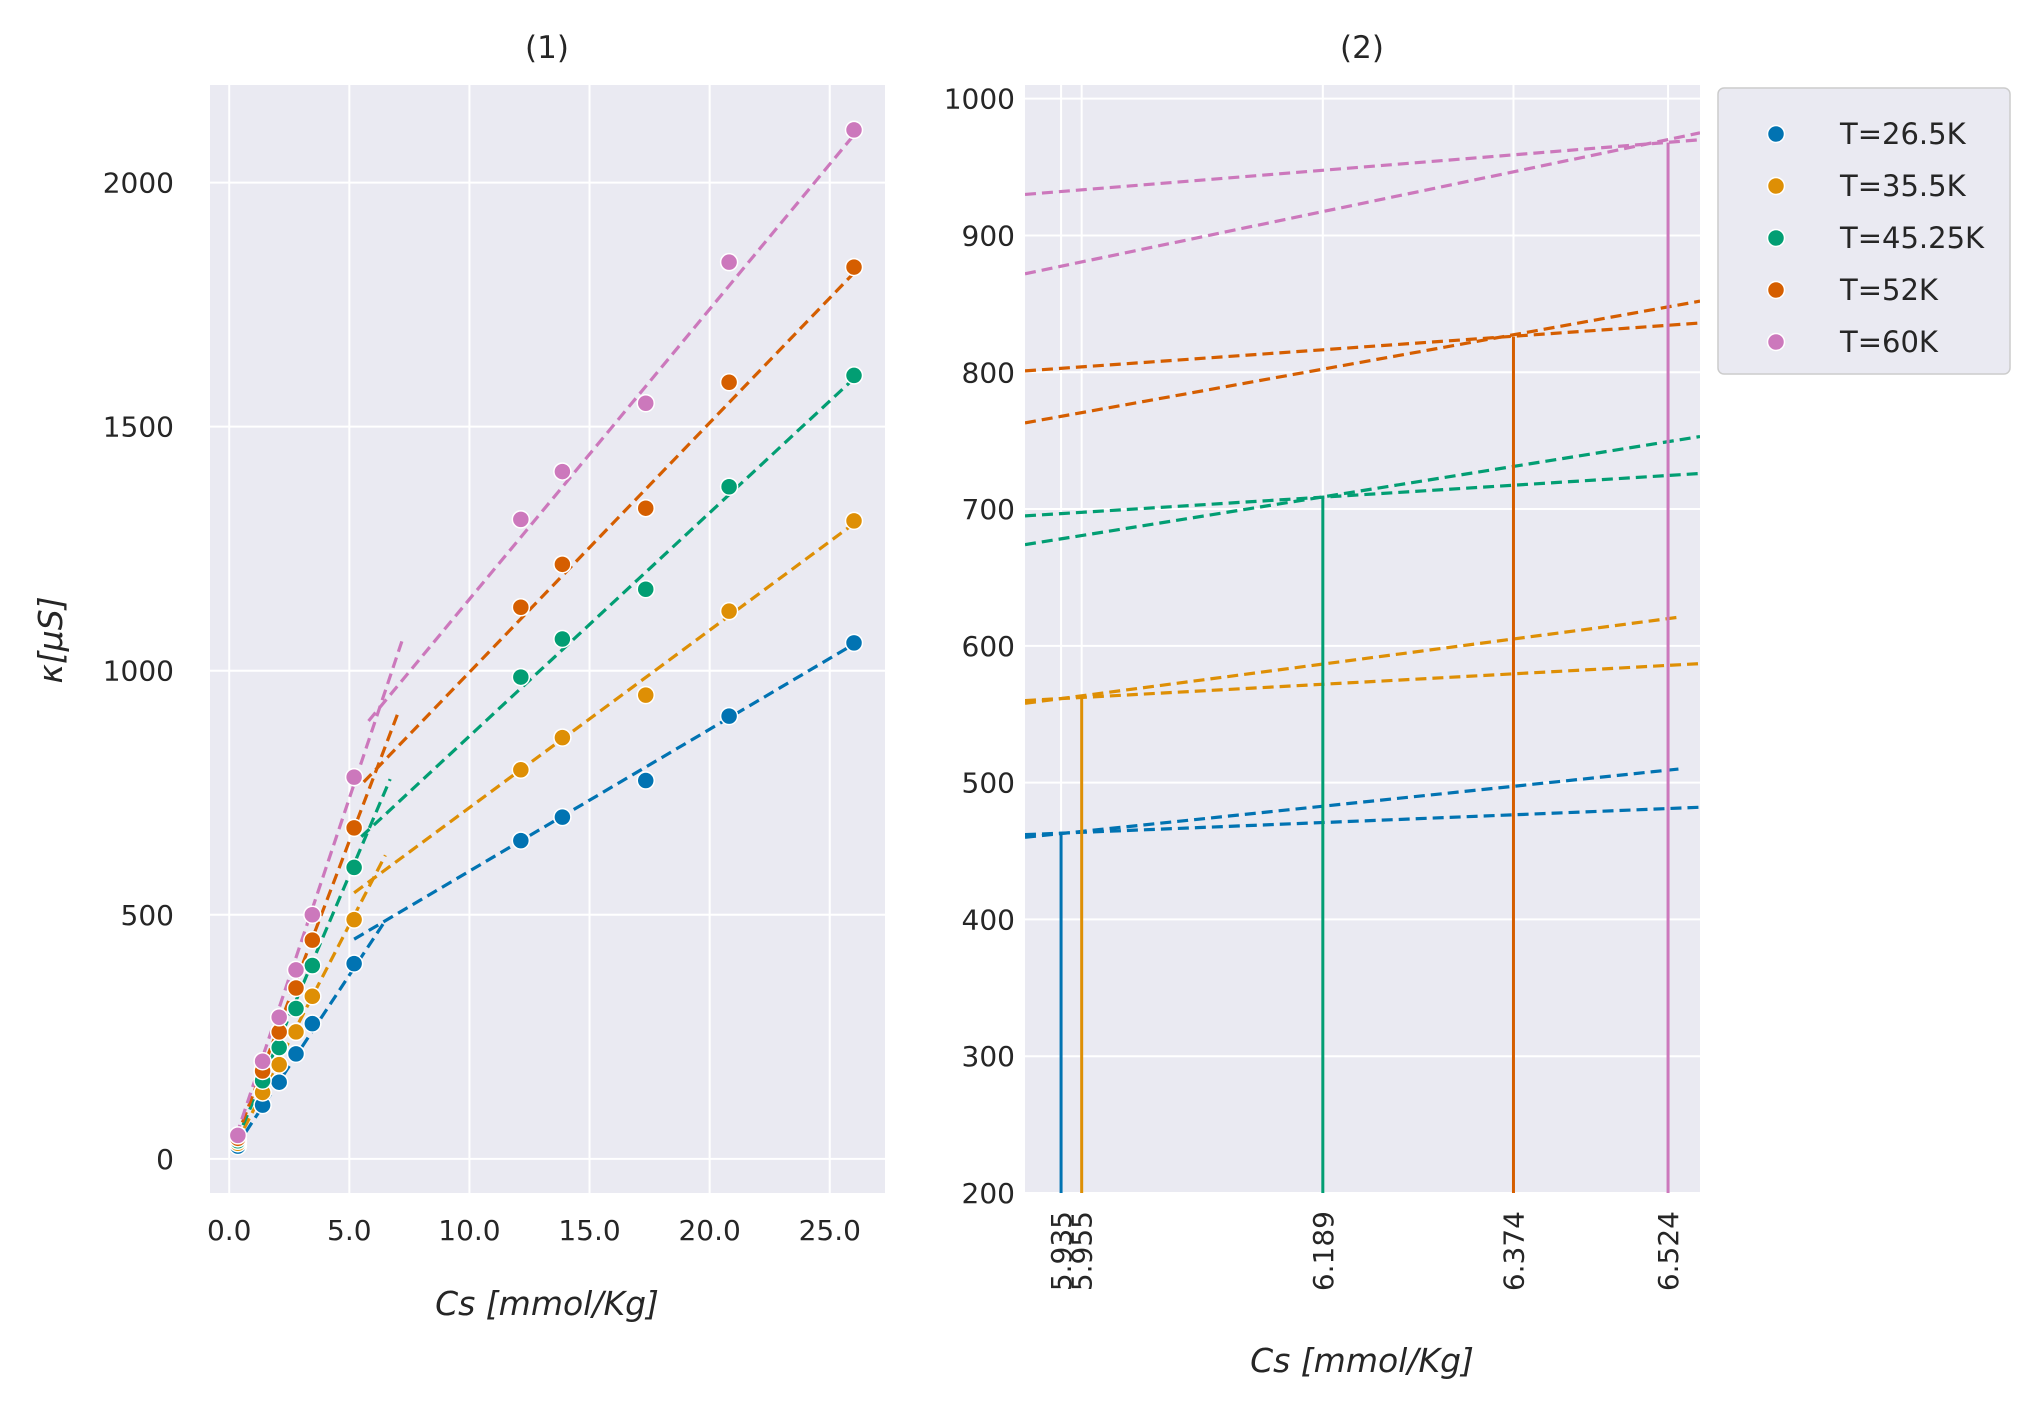  I want to click on y-tick-label: 800, so click(988, 372).